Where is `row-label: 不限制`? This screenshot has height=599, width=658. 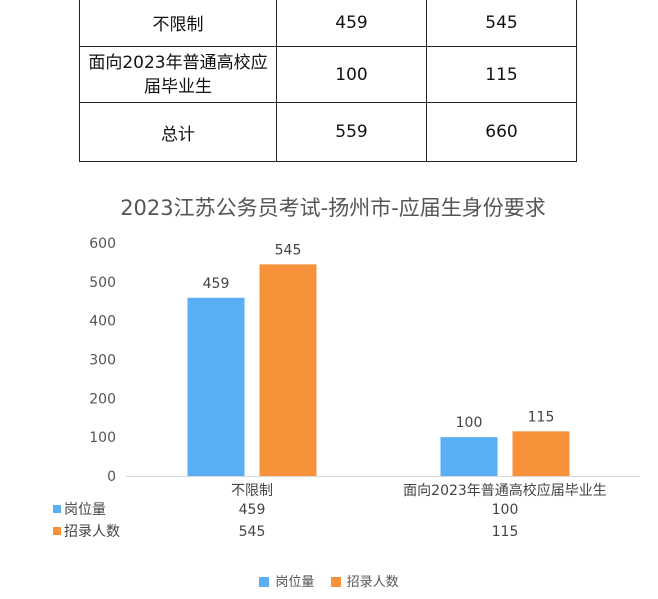
row-label: 不限制 is located at coordinates (178, 23).